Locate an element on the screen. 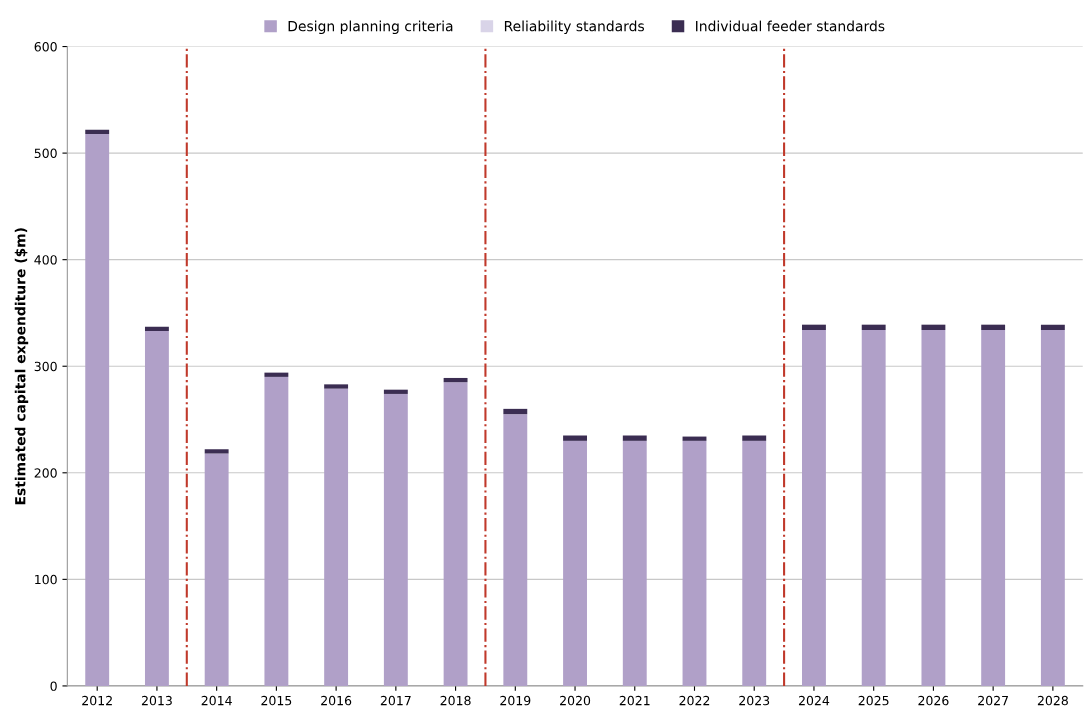 This screenshot has width=1086, height=716. y-tick-label: 200 is located at coordinates (45, 473).